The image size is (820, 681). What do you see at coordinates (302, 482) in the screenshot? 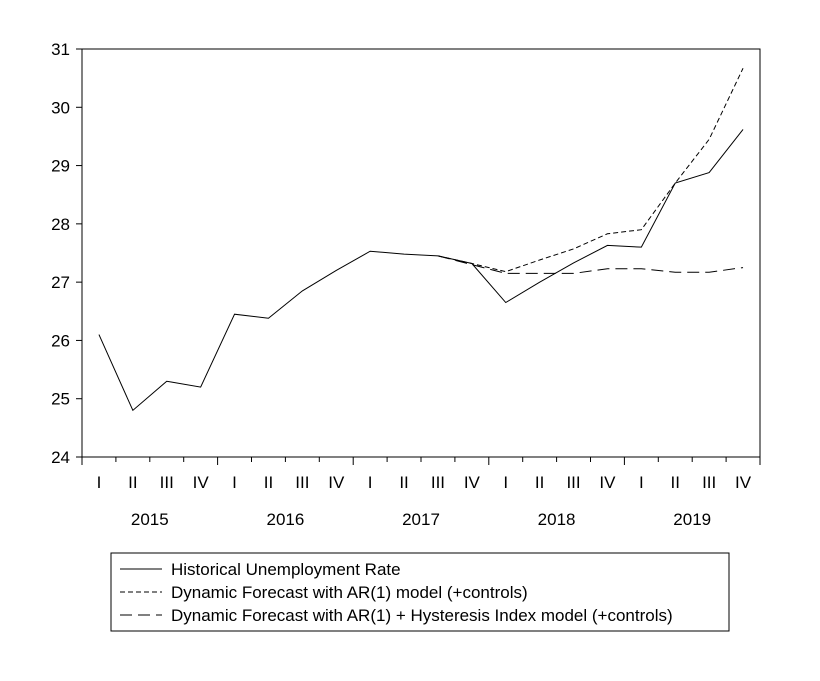
I see `x-tick-label-6: III` at bounding box center [302, 482].